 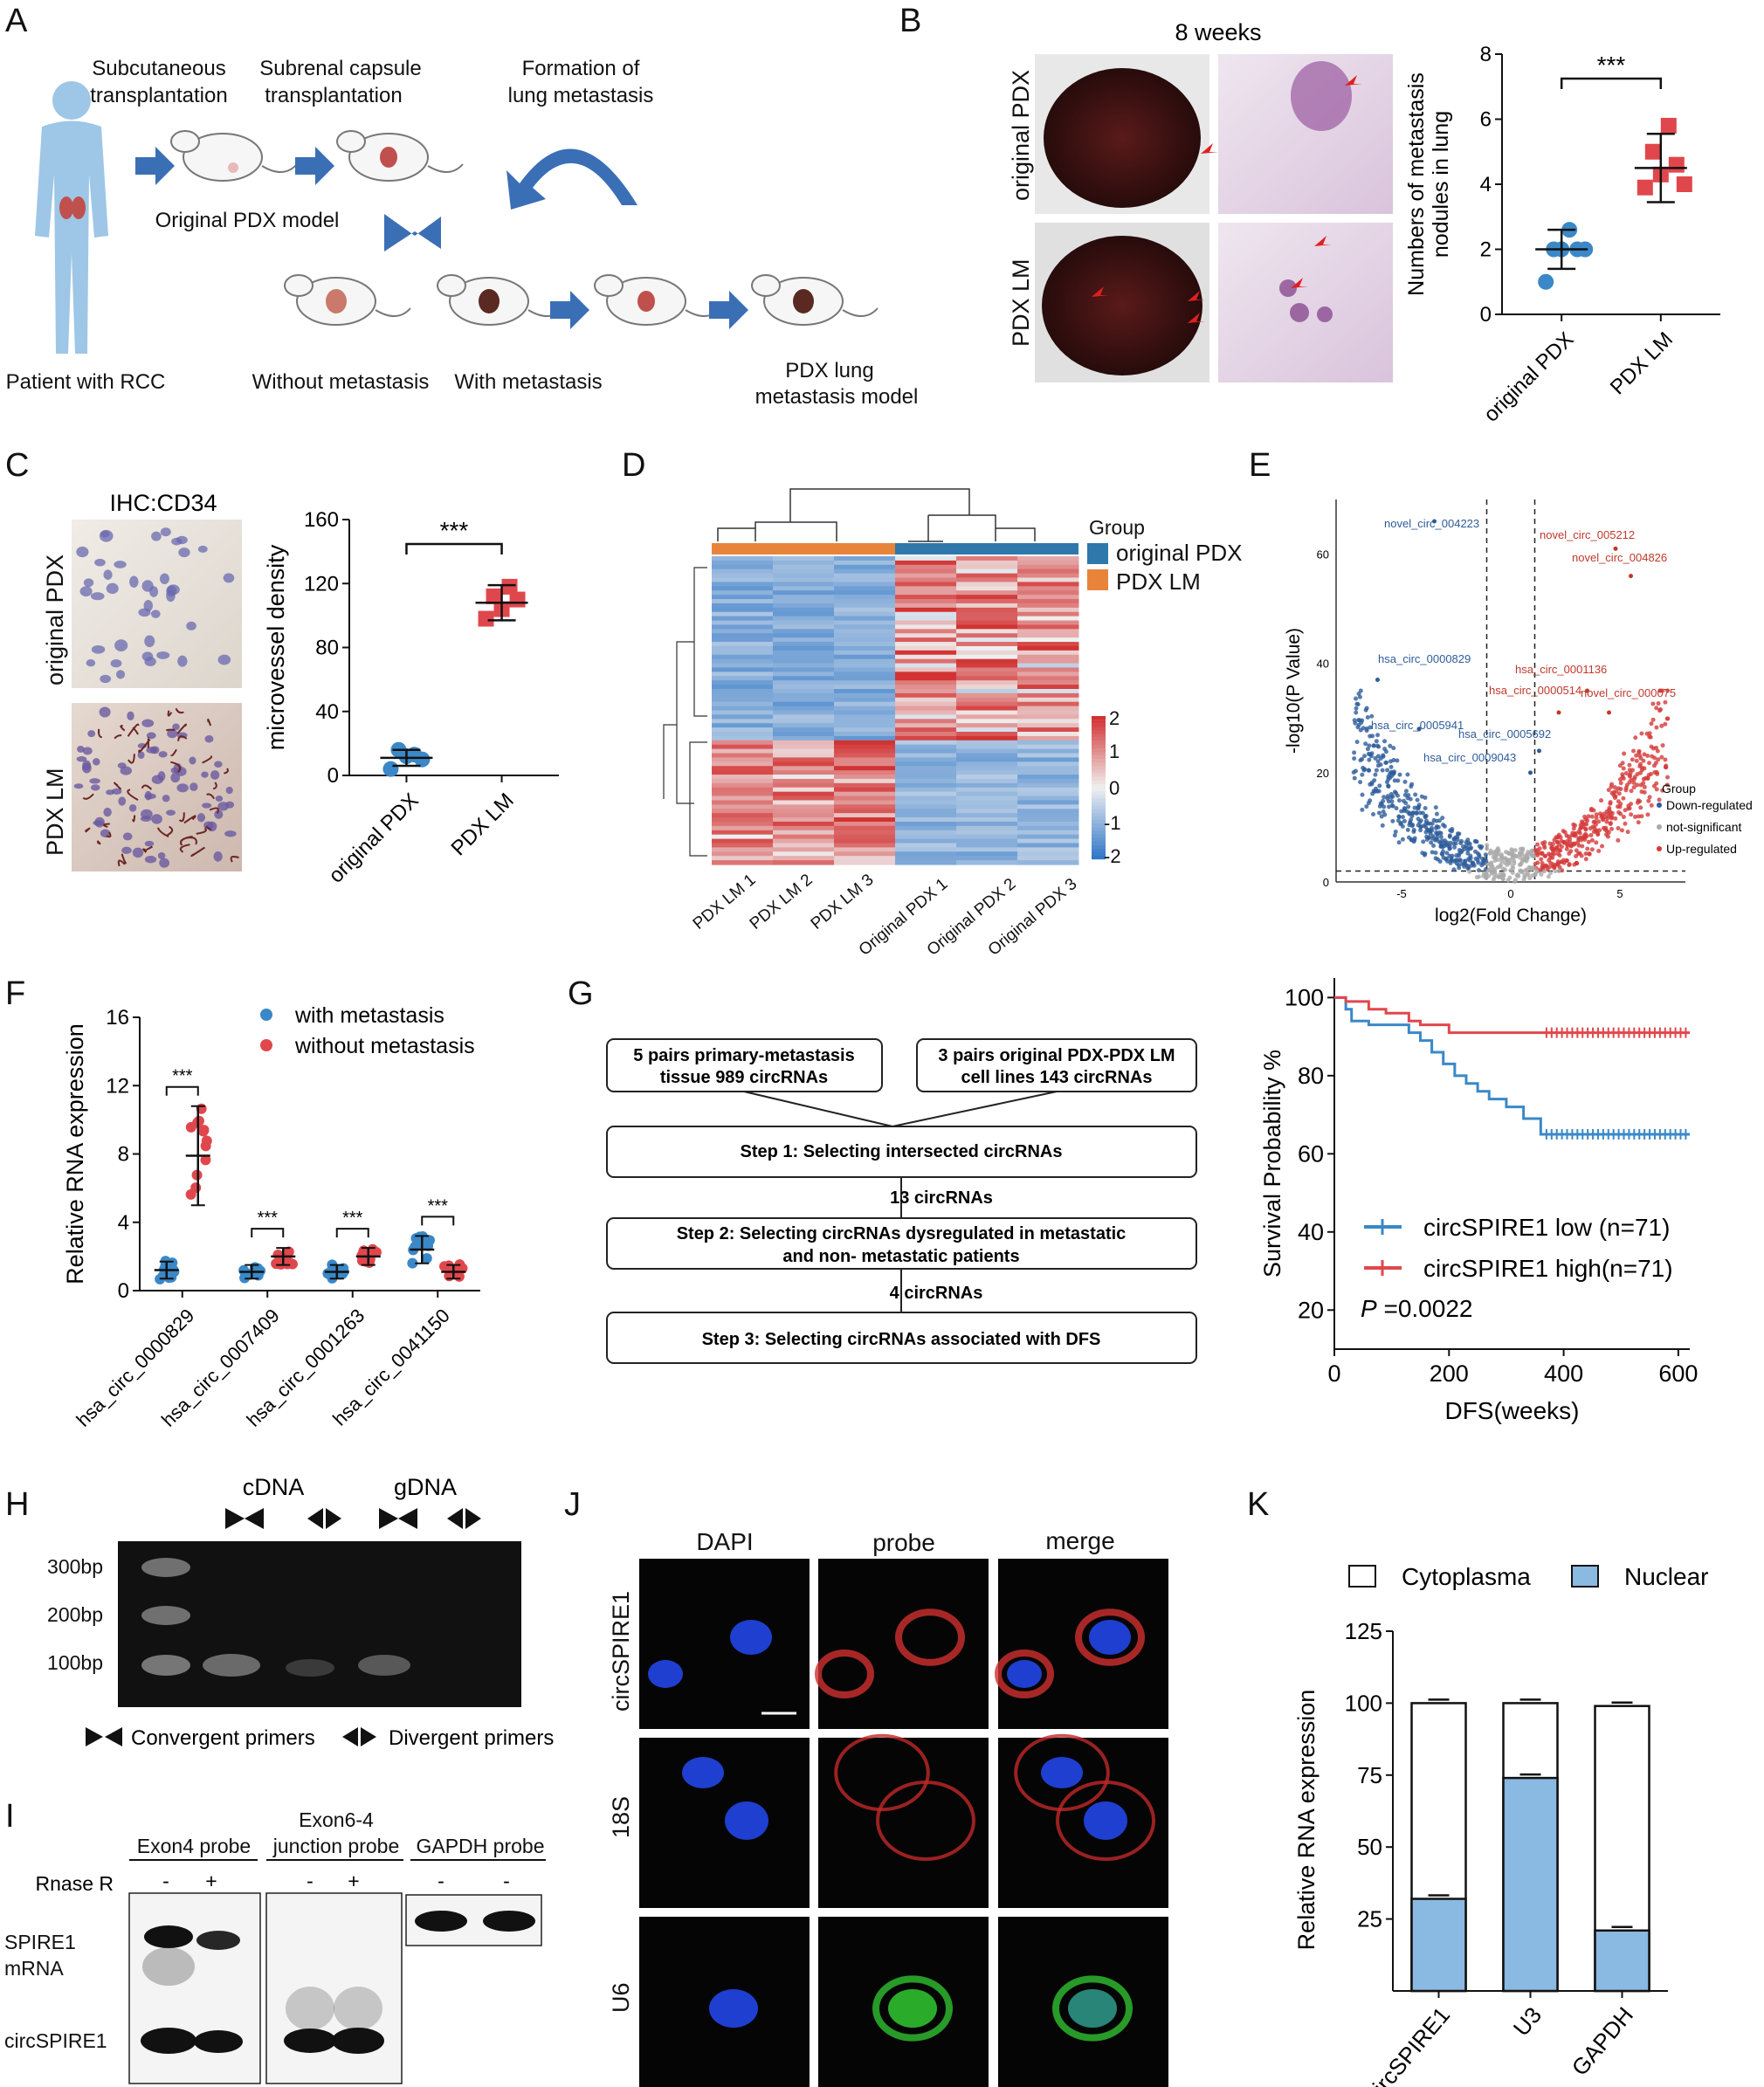 What do you see at coordinates (311, 1881) in the screenshot?
I see `sign-3: -` at bounding box center [311, 1881].